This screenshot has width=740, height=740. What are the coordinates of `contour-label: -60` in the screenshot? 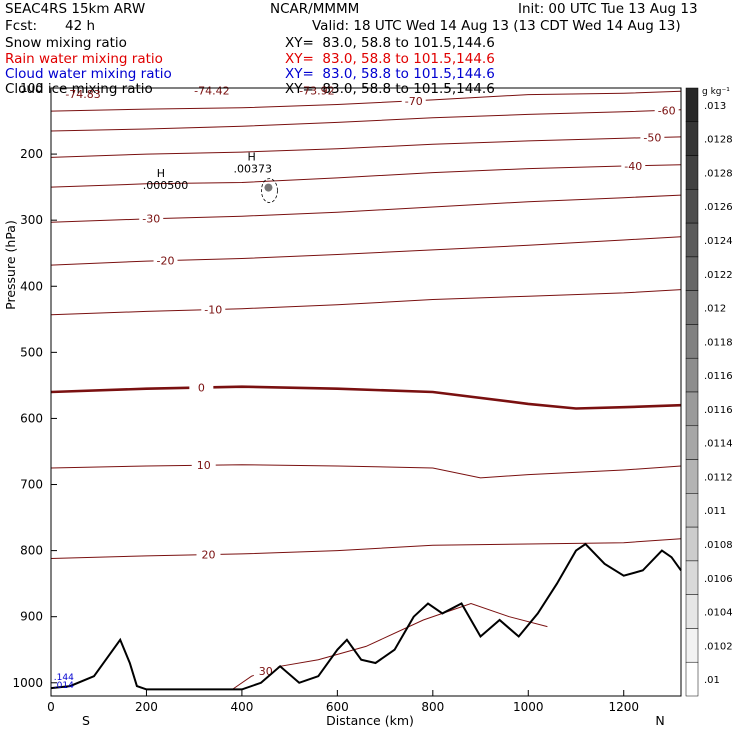 It's located at (667, 110).